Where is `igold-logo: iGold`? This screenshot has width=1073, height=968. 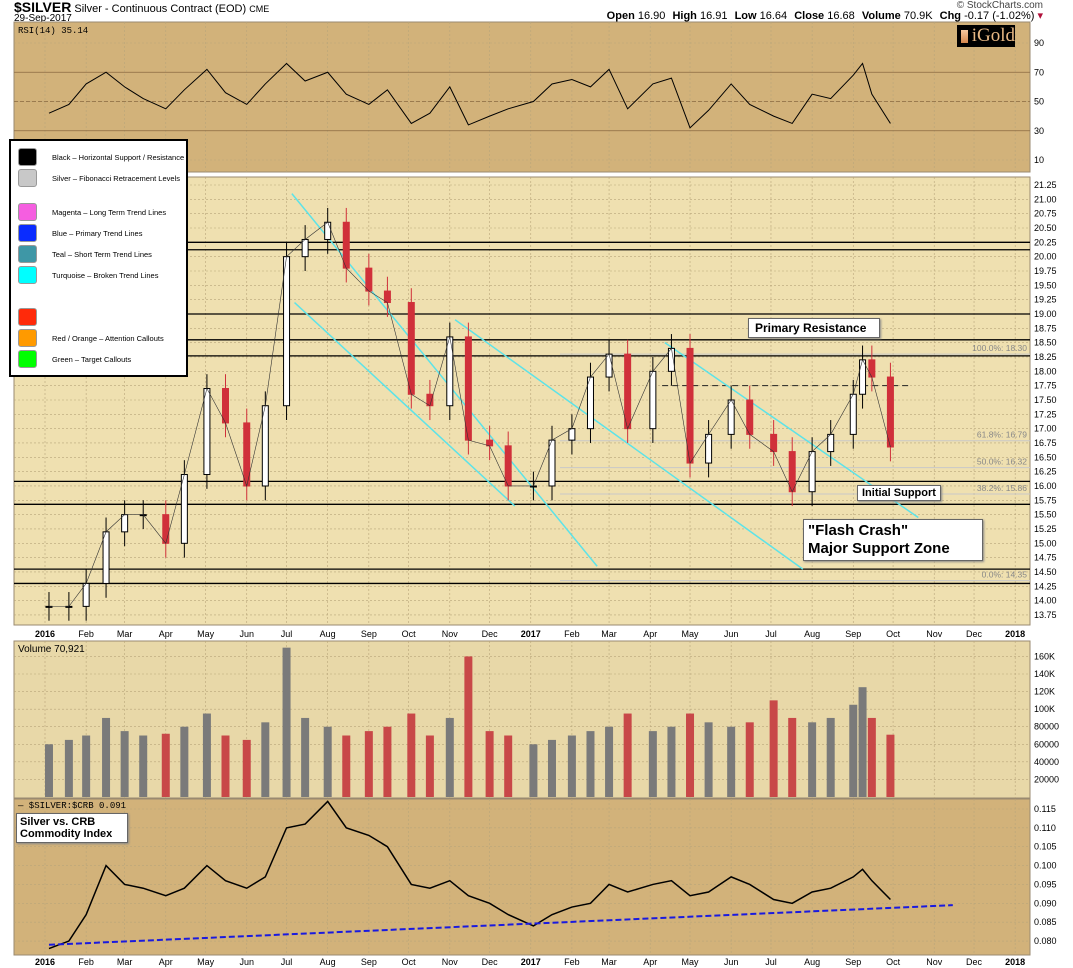
igold-logo: iGold is located at coordinates (986, 36).